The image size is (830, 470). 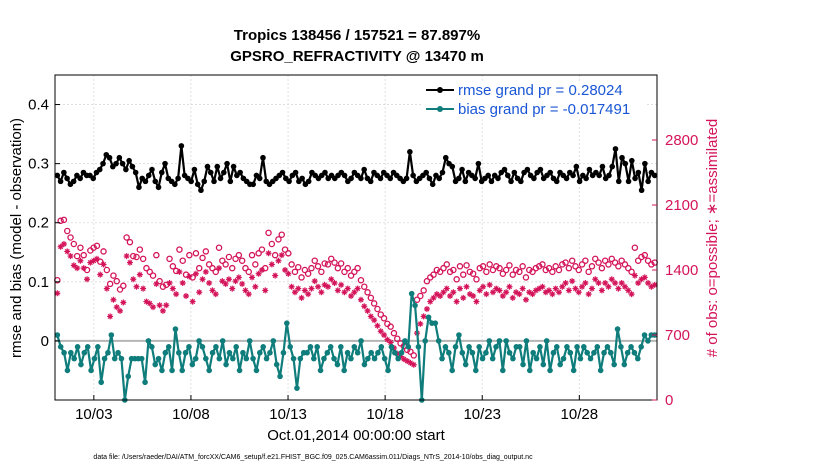 I want to click on x-tick-label: 10/28, so click(x=580, y=414).